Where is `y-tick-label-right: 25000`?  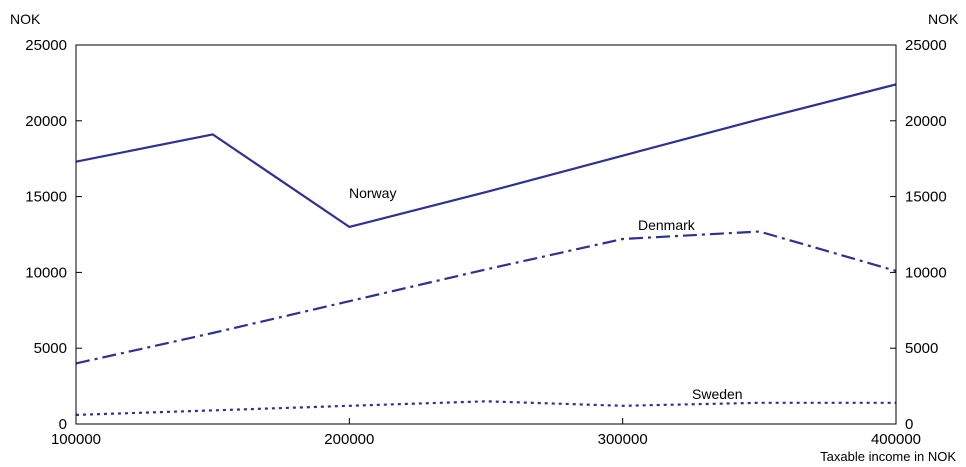 y-tick-label-right: 25000 is located at coordinates (926, 45).